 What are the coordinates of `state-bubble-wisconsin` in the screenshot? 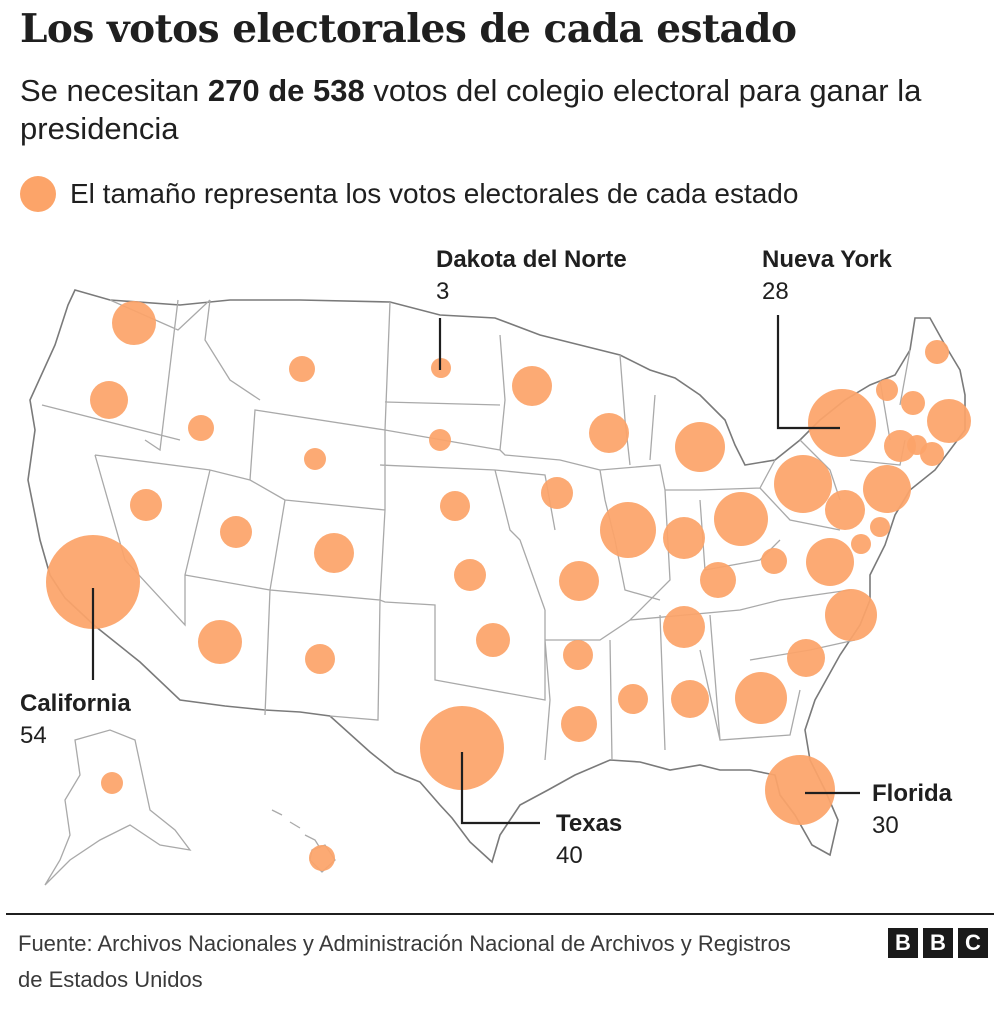 It's located at (609, 433).